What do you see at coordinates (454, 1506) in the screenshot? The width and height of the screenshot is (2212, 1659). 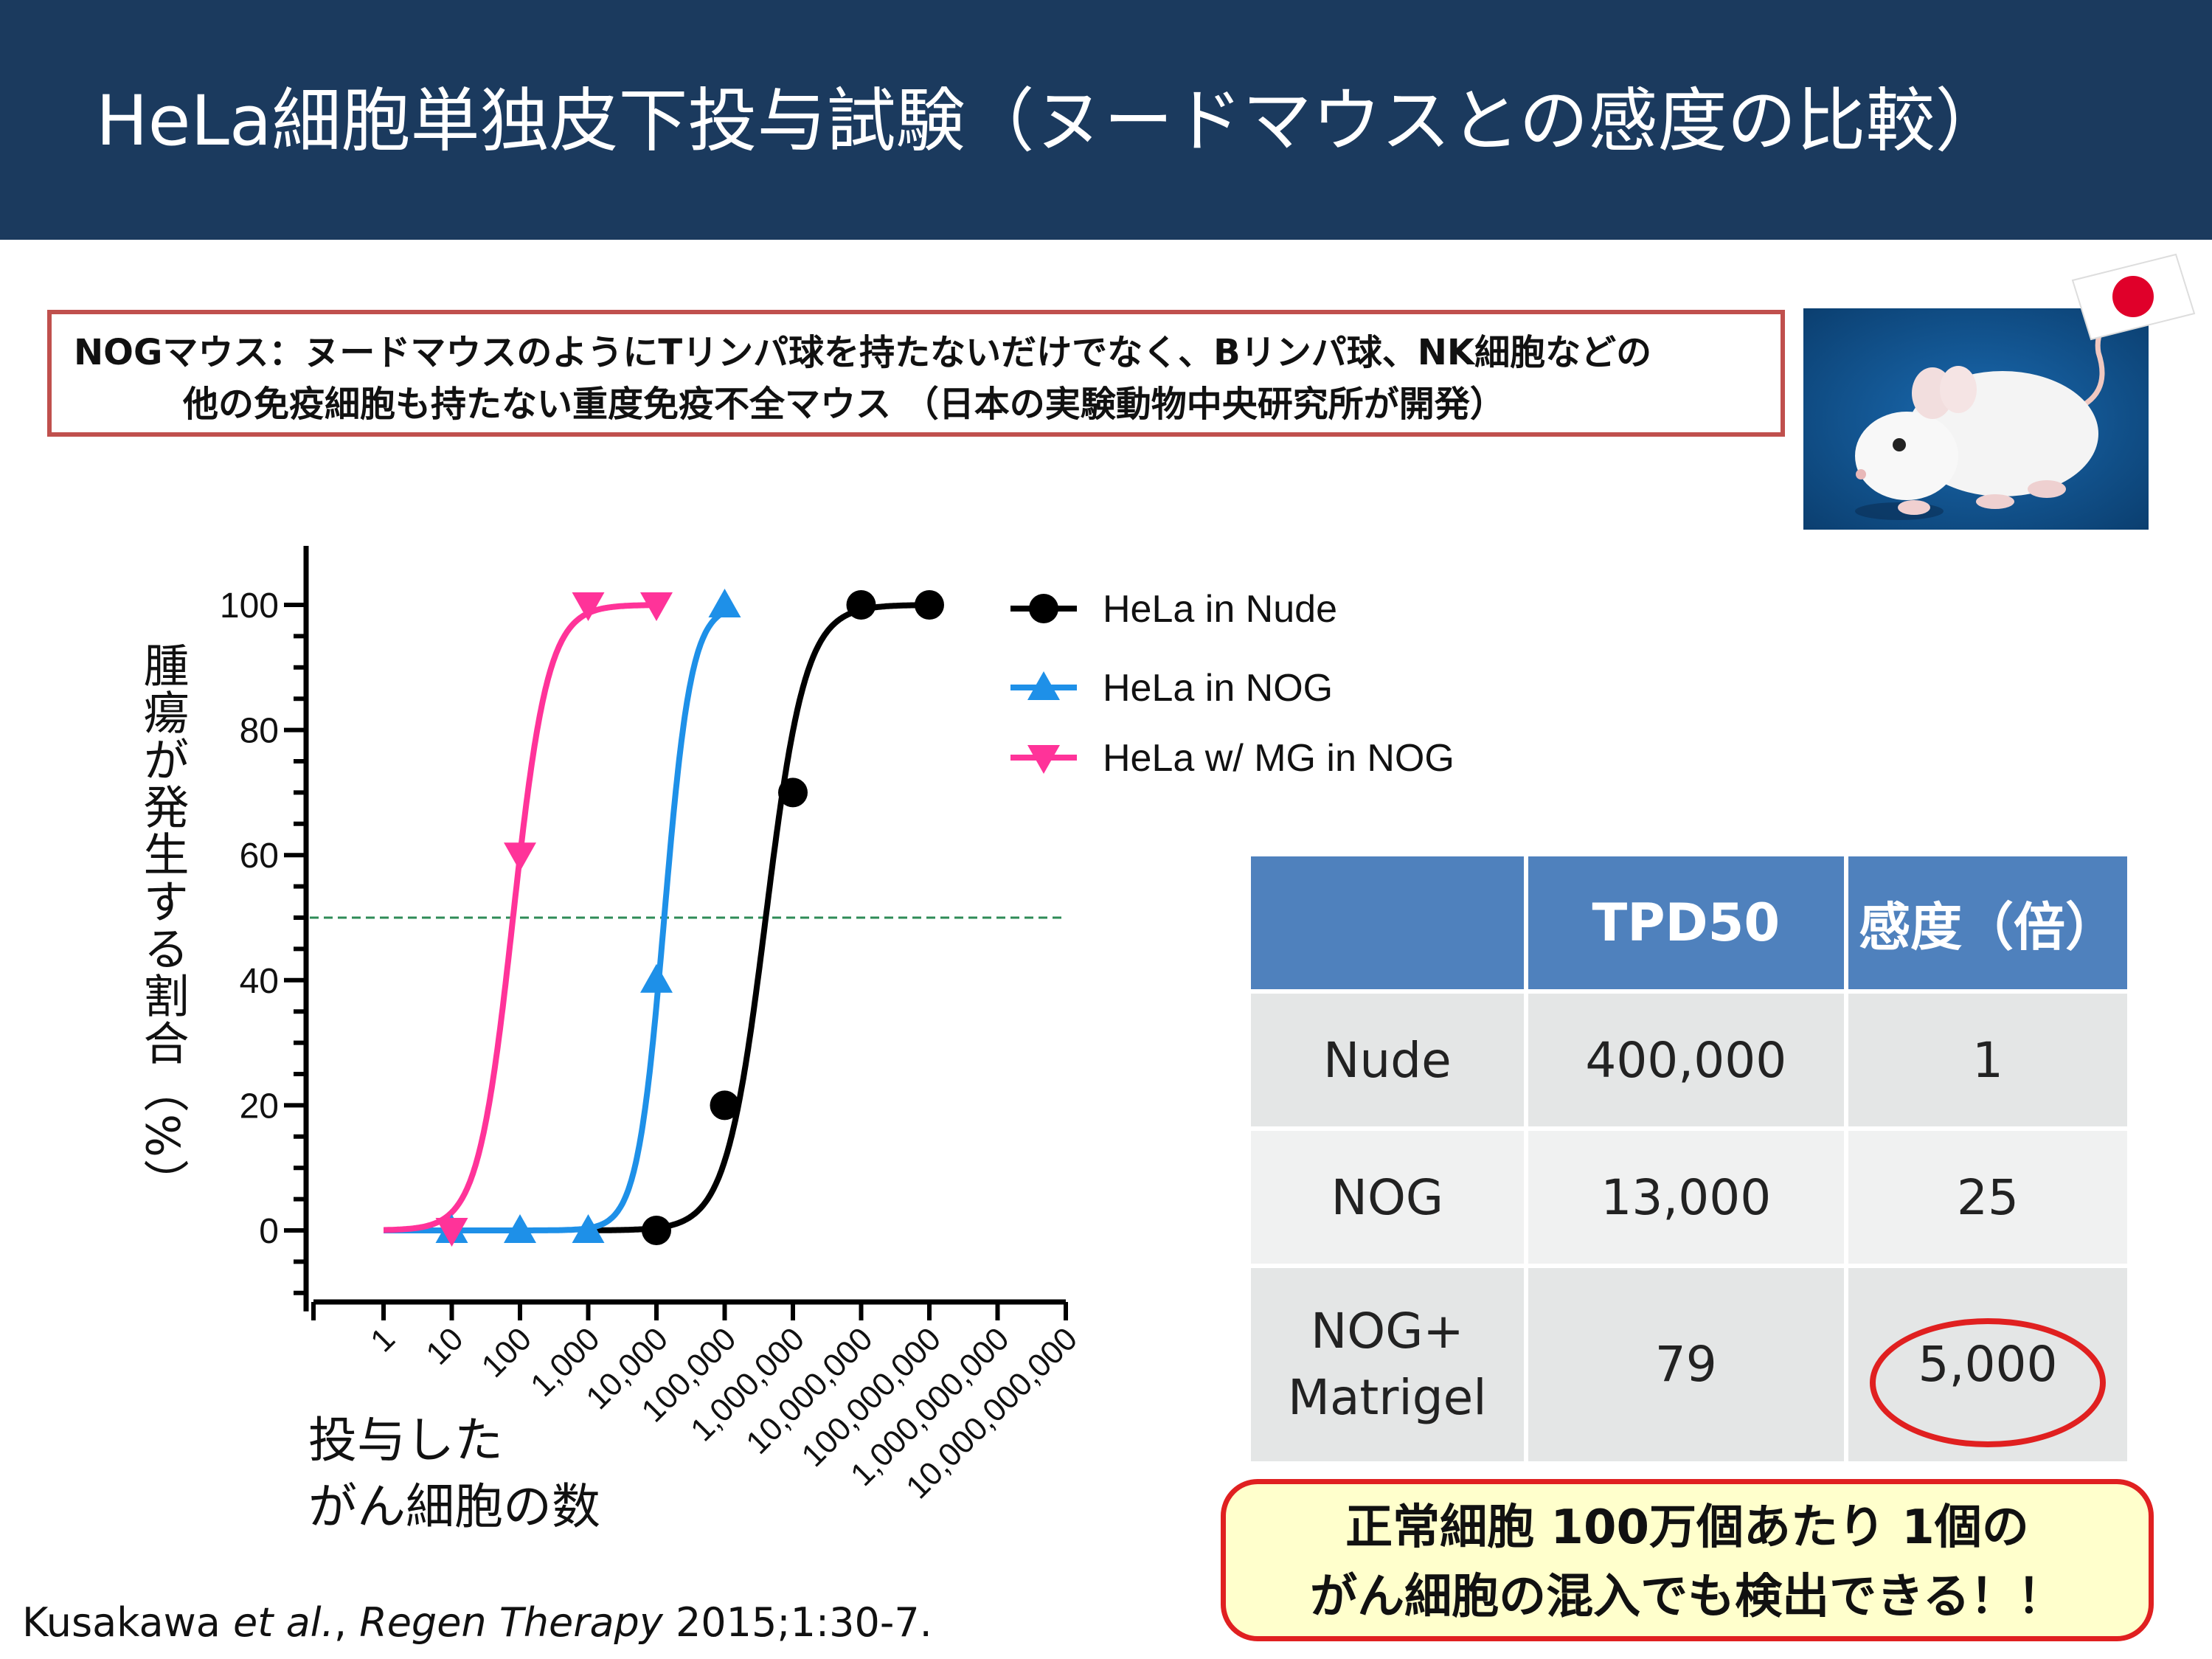 I see `x-axis-label-line: がん細胞の数` at bounding box center [454, 1506].